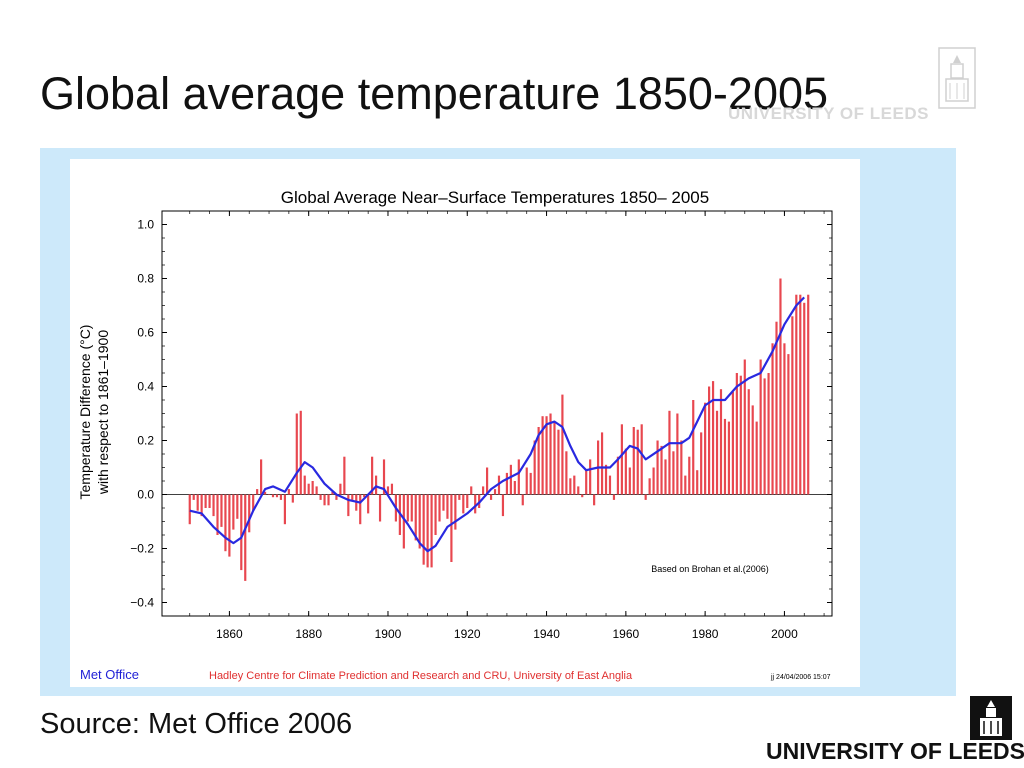 The height and width of the screenshot is (768, 1024). I want to click on y-axis-label-line1: Temperature Difference (°C), so click(85, 412).